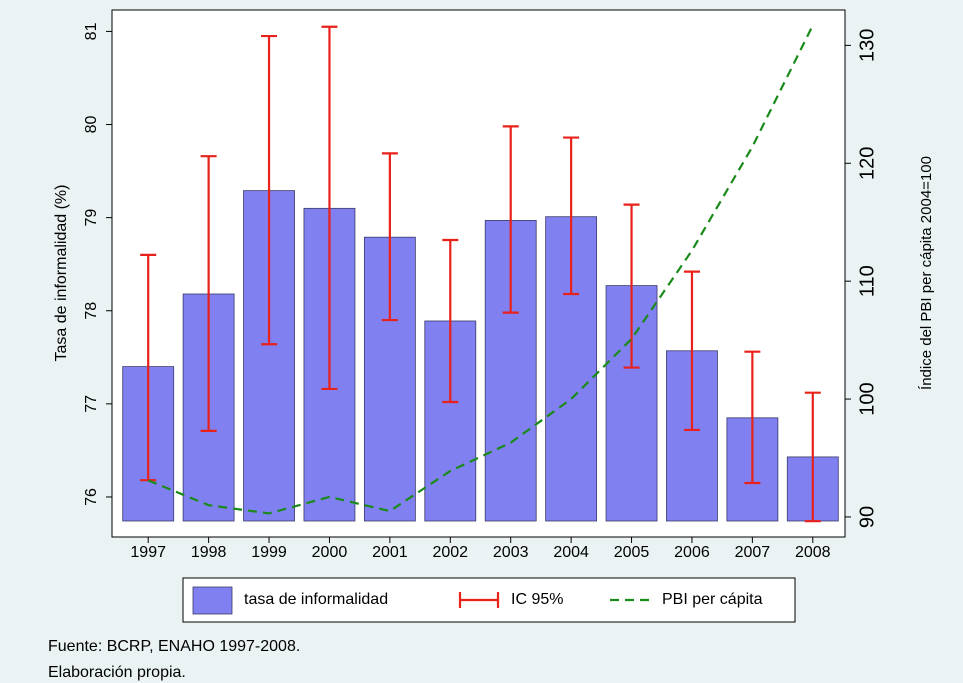  Describe the element at coordinates (269, 552) in the screenshot. I see `x-tick-label: 1999` at that location.